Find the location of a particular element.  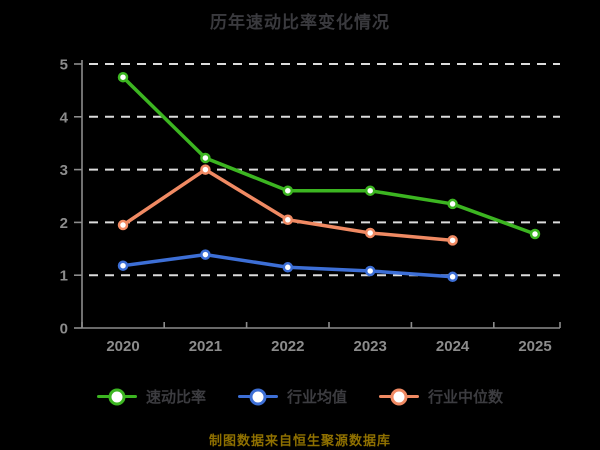

legend-label-industry-mean: 行业均值 is located at coordinates (316, 397).